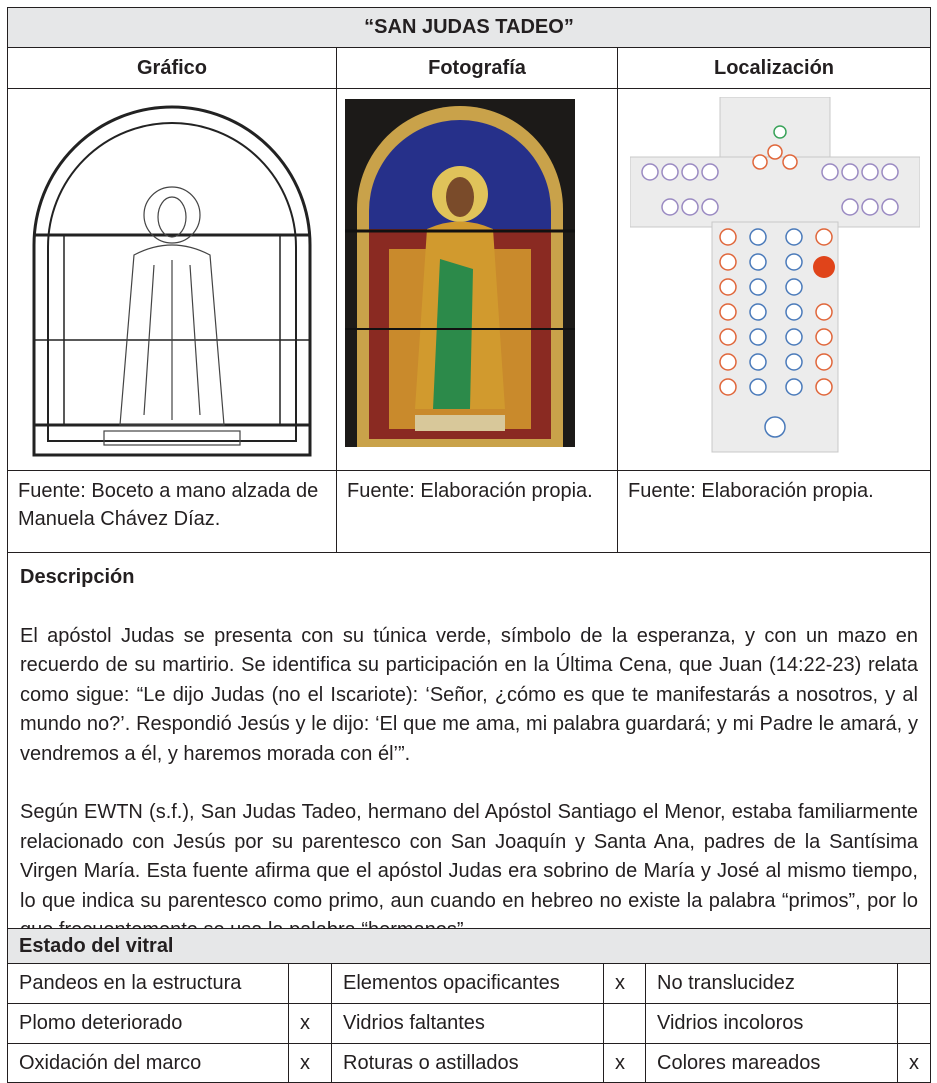  I want to click on status-label: Elementos opacificantes, so click(467, 983).